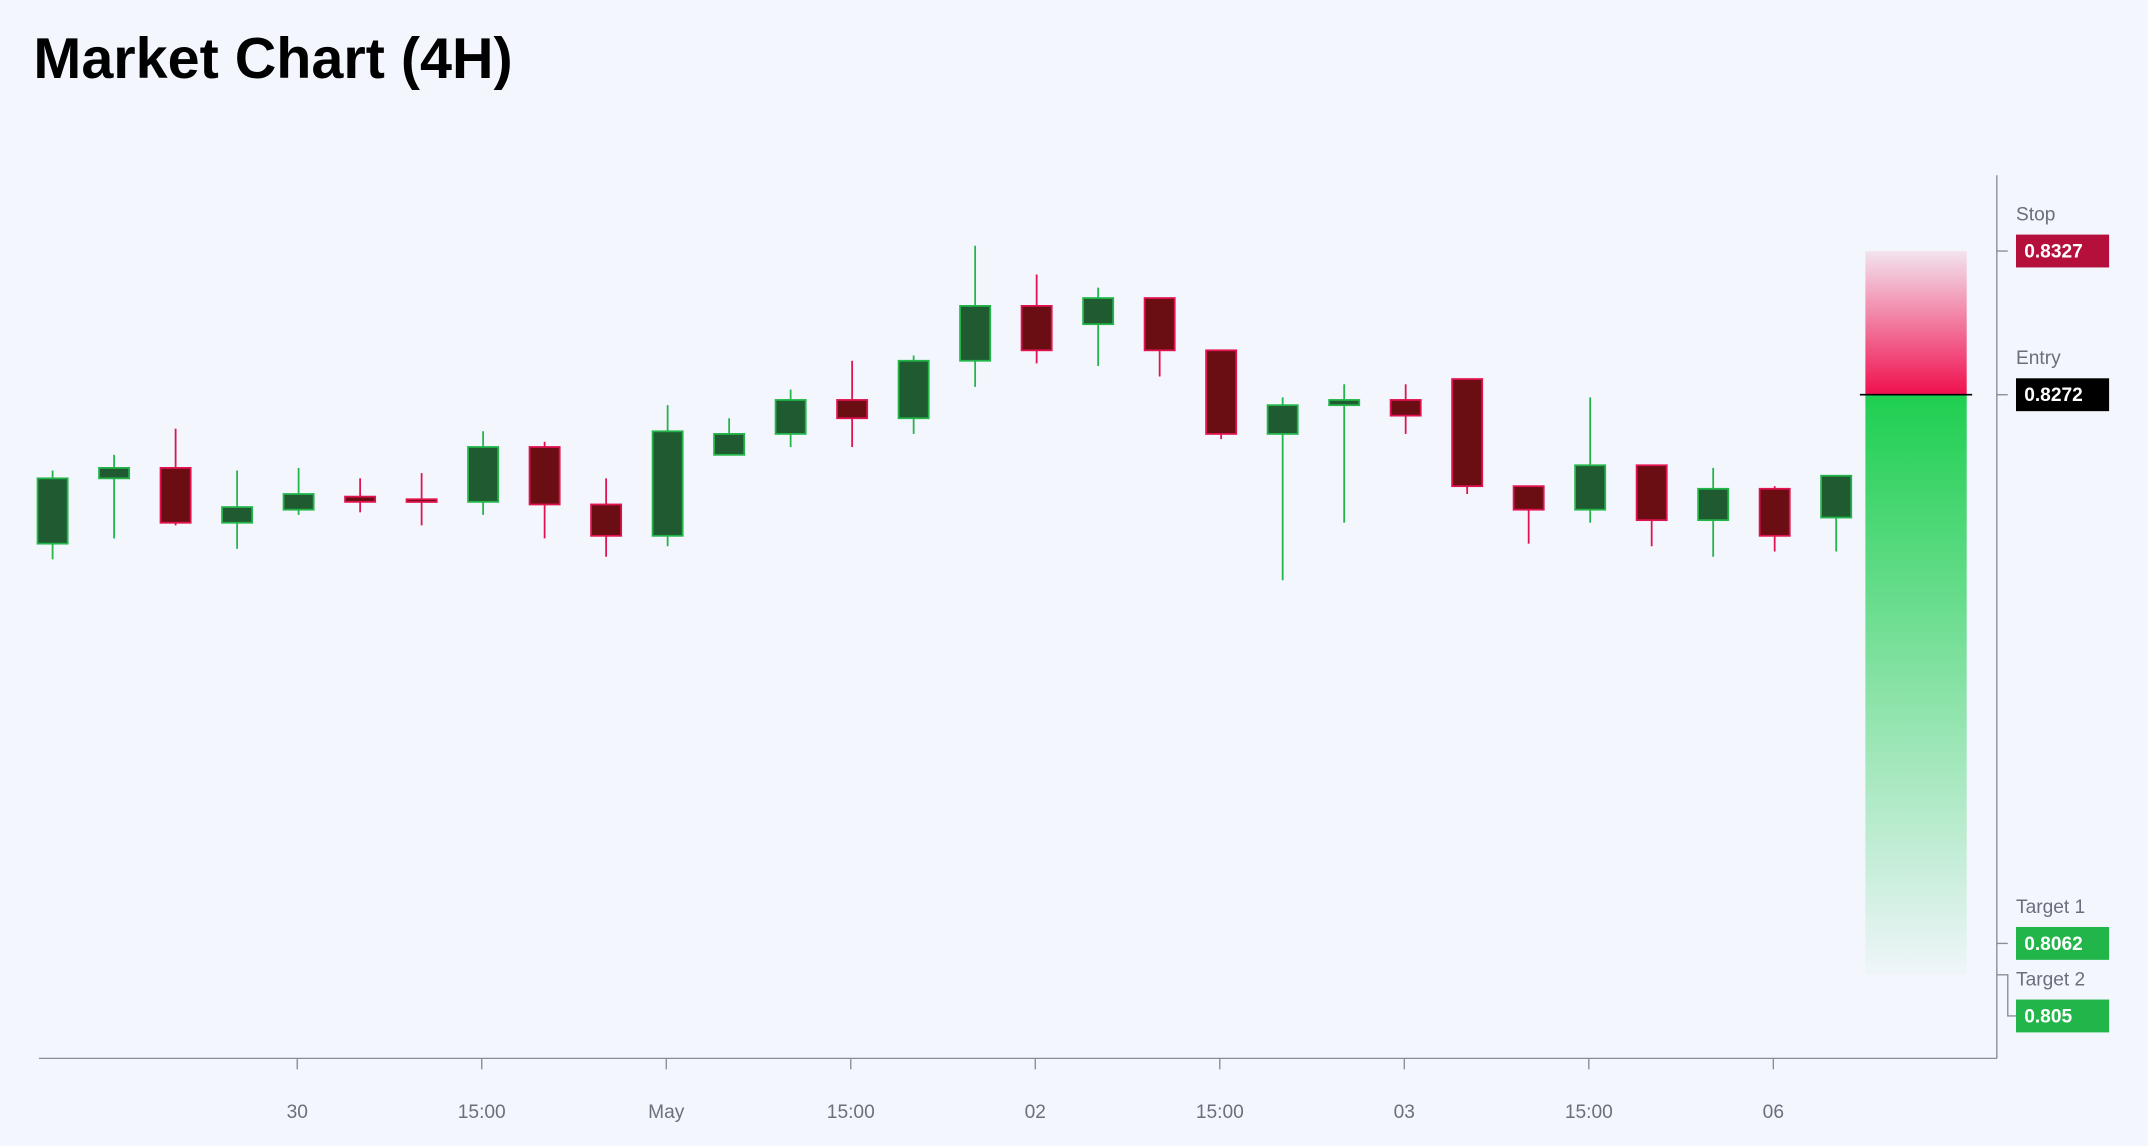  Describe the element at coordinates (272, 59) in the screenshot. I see `chart-title: Market Chart (4H)` at that location.